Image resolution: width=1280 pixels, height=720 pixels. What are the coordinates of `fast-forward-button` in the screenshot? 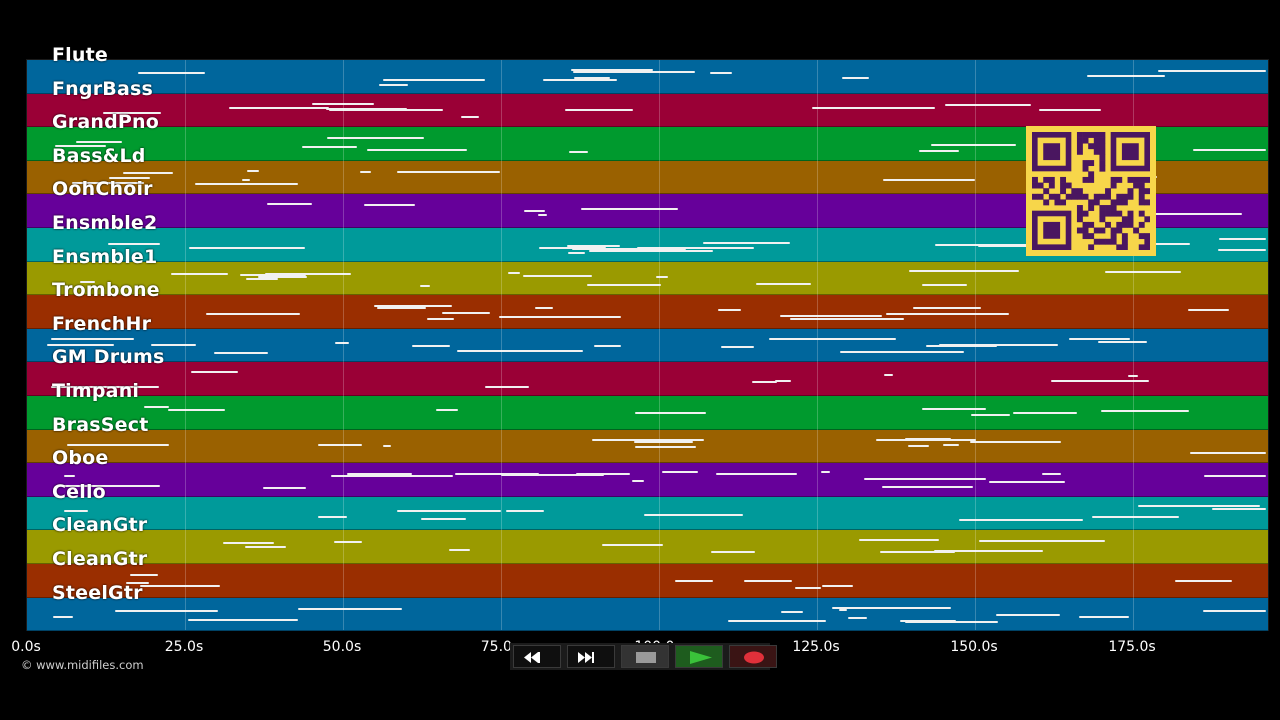 It's located at (591, 656).